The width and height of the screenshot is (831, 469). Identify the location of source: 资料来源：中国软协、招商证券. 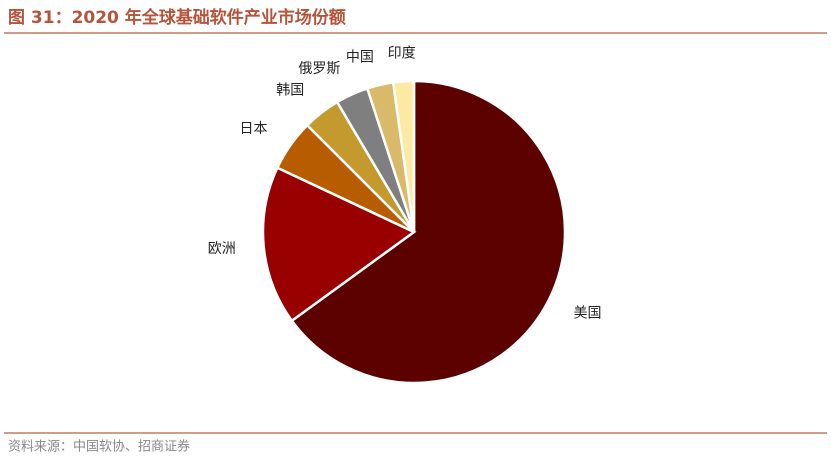
(99, 447).